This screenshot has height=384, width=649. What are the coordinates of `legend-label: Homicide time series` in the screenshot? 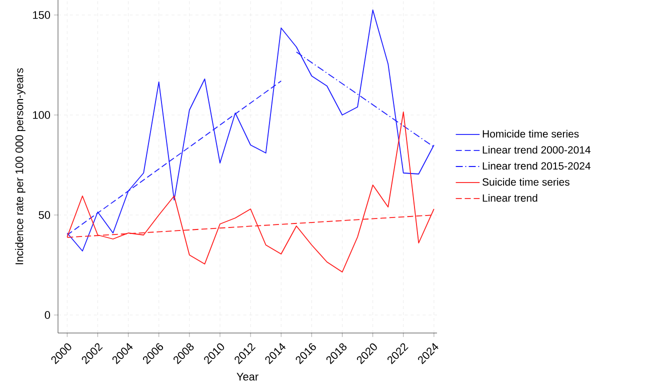 It's located at (530, 134).